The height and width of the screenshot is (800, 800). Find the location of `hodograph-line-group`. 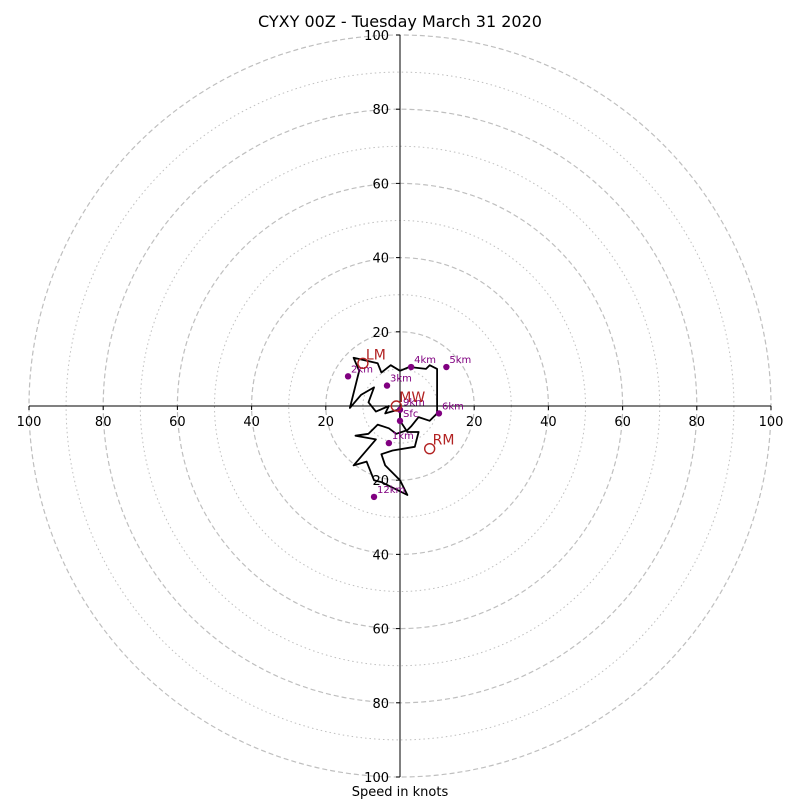

hodograph-line-group is located at coordinates (393, 426).